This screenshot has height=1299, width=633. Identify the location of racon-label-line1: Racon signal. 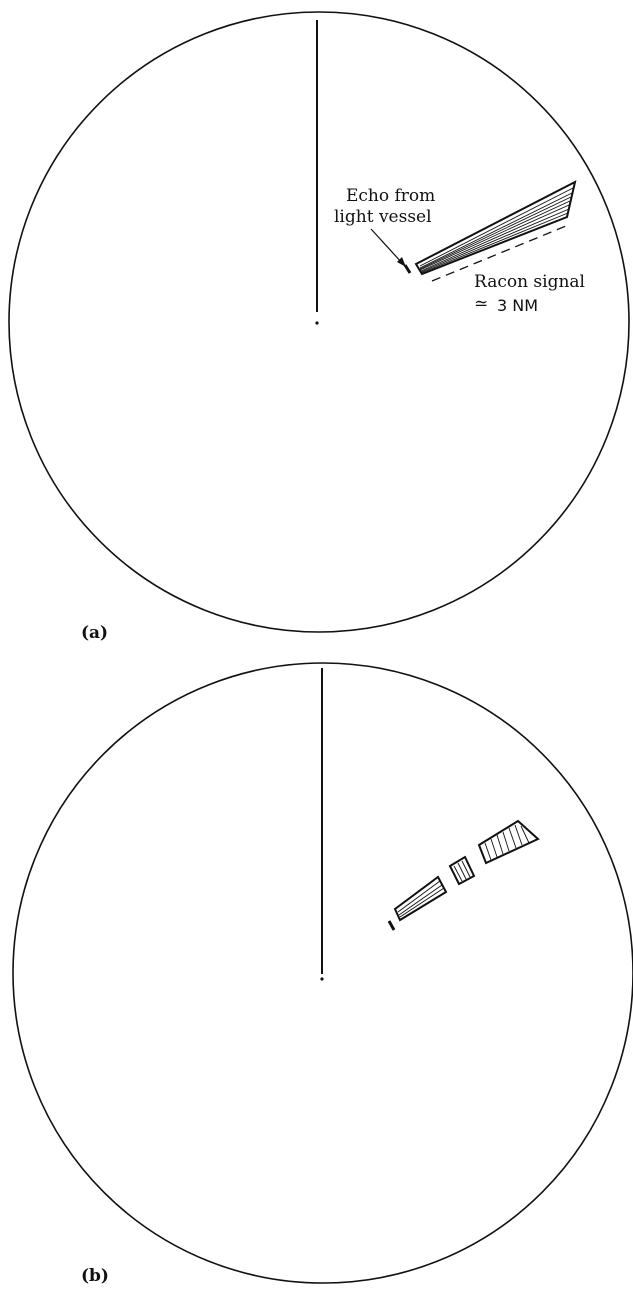
(529, 282).